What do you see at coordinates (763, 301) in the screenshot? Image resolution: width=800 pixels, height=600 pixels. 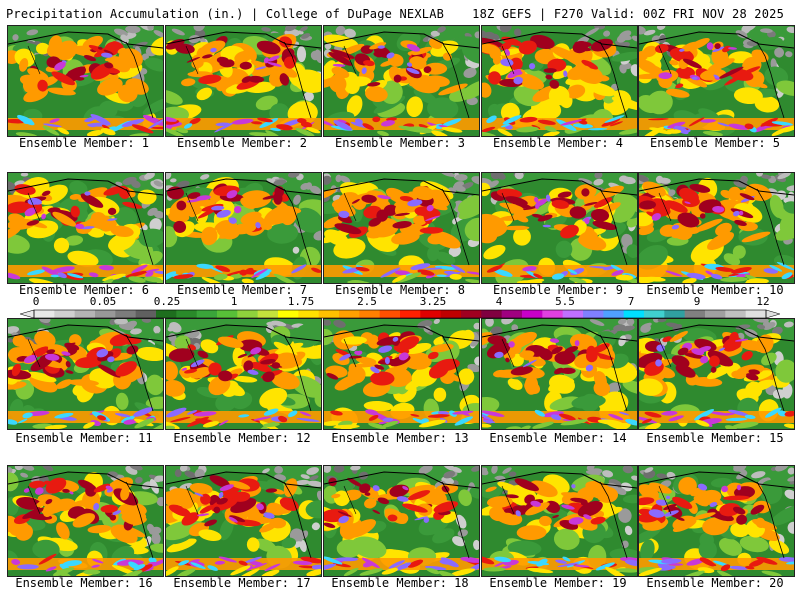 I see `color-scale-tick-label: 12` at bounding box center [763, 301].